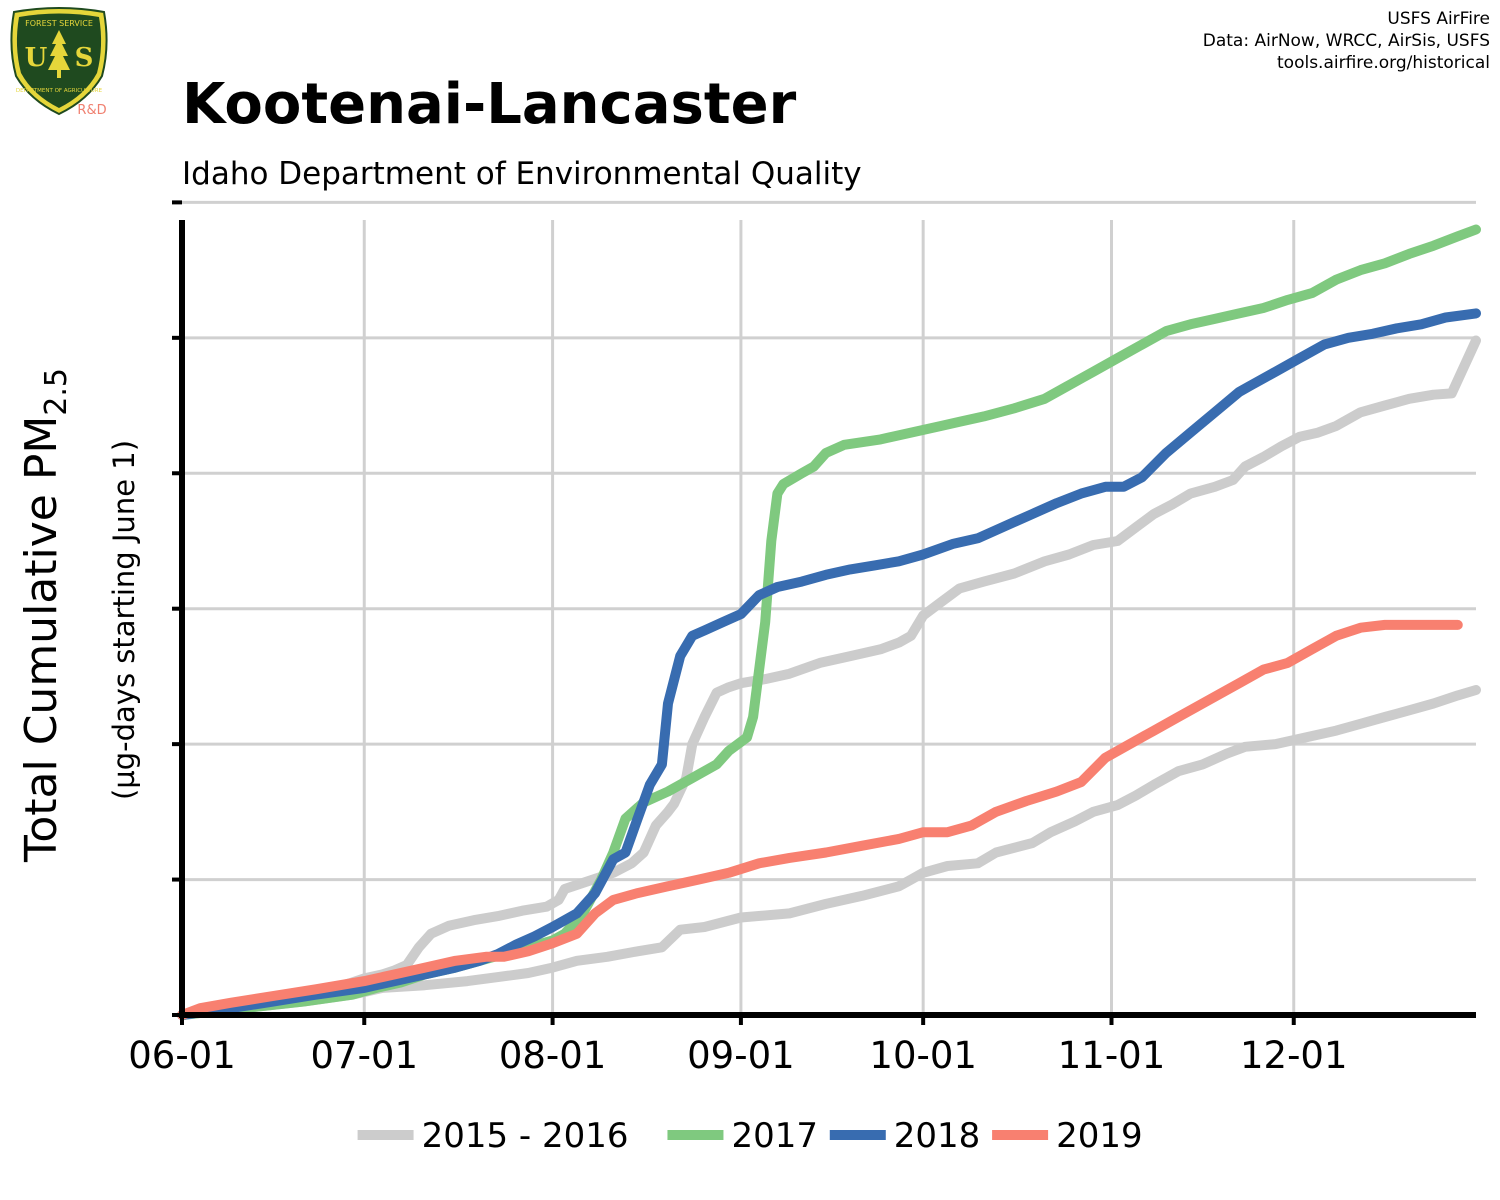  What do you see at coordinates (84, 58) in the screenshot?
I see `logo-letters-right: S` at bounding box center [84, 58].